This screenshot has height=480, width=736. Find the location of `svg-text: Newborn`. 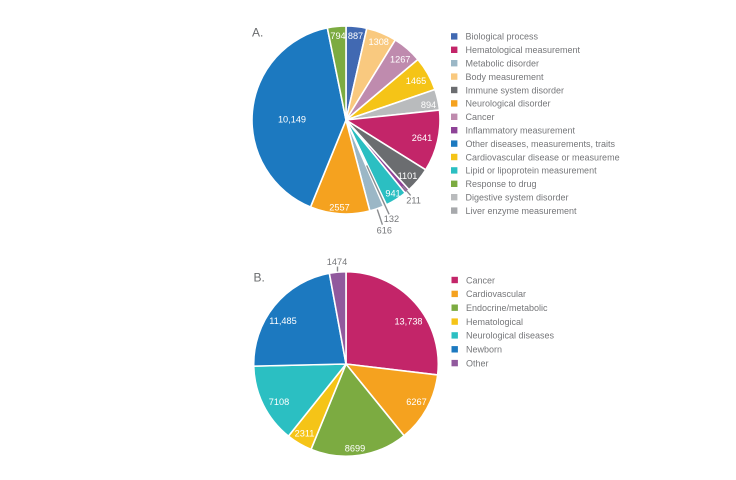

svg-text: Newborn is located at coordinates (484, 350).